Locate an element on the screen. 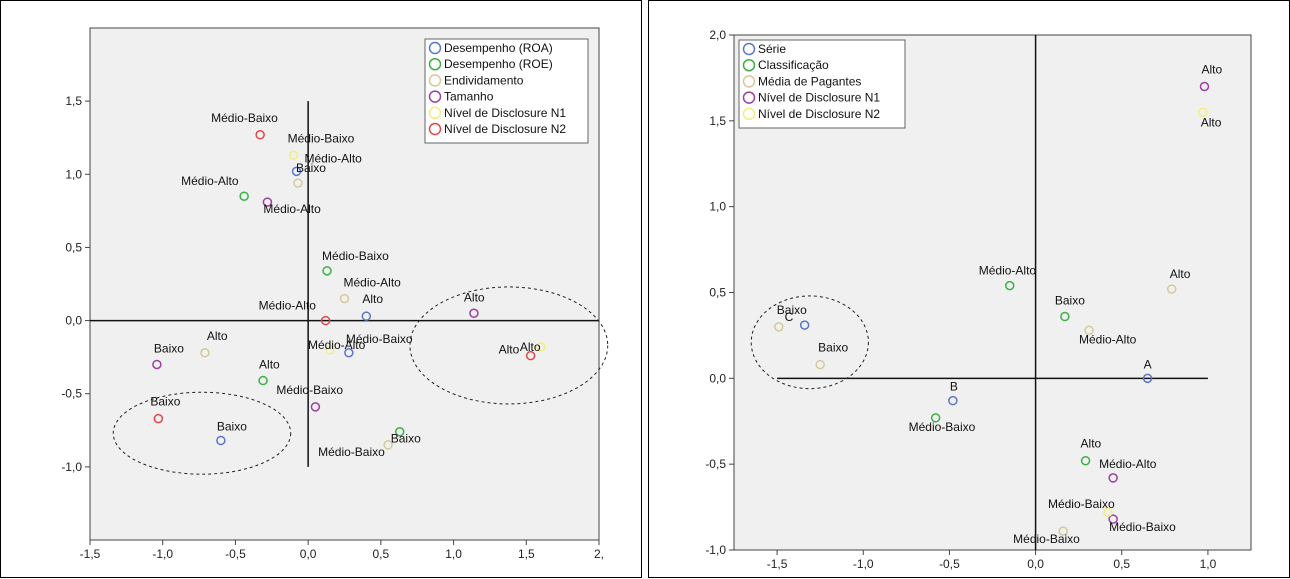 The height and width of the screenshot is (579, 1290). point-label: B is located at coordinates (954, 387).